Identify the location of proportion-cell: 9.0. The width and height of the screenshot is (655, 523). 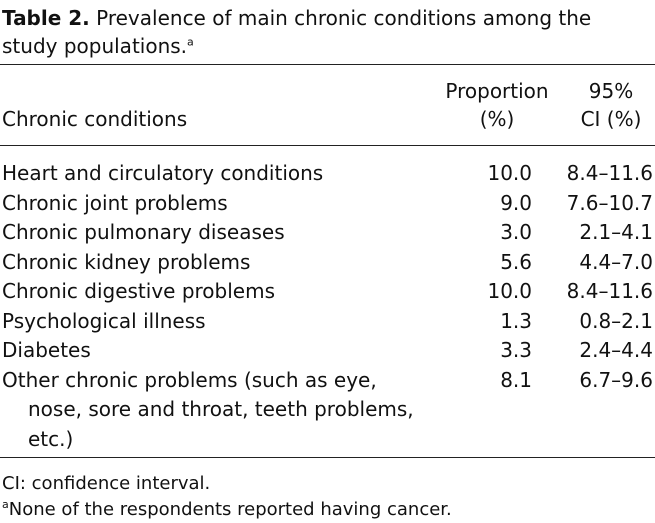
(487, 204).